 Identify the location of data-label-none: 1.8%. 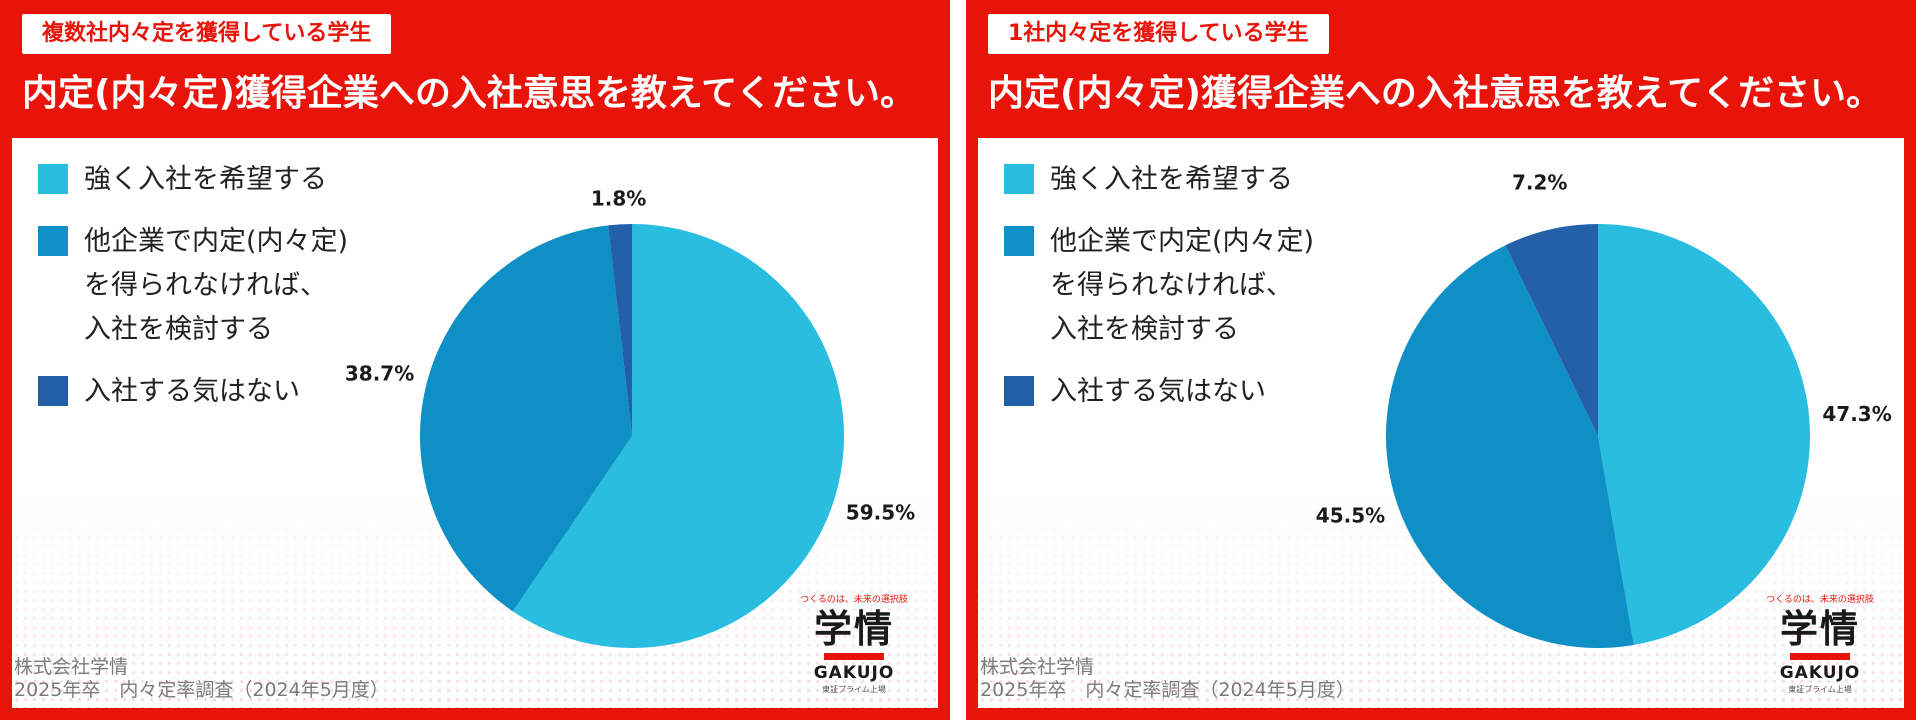
(618, 198).